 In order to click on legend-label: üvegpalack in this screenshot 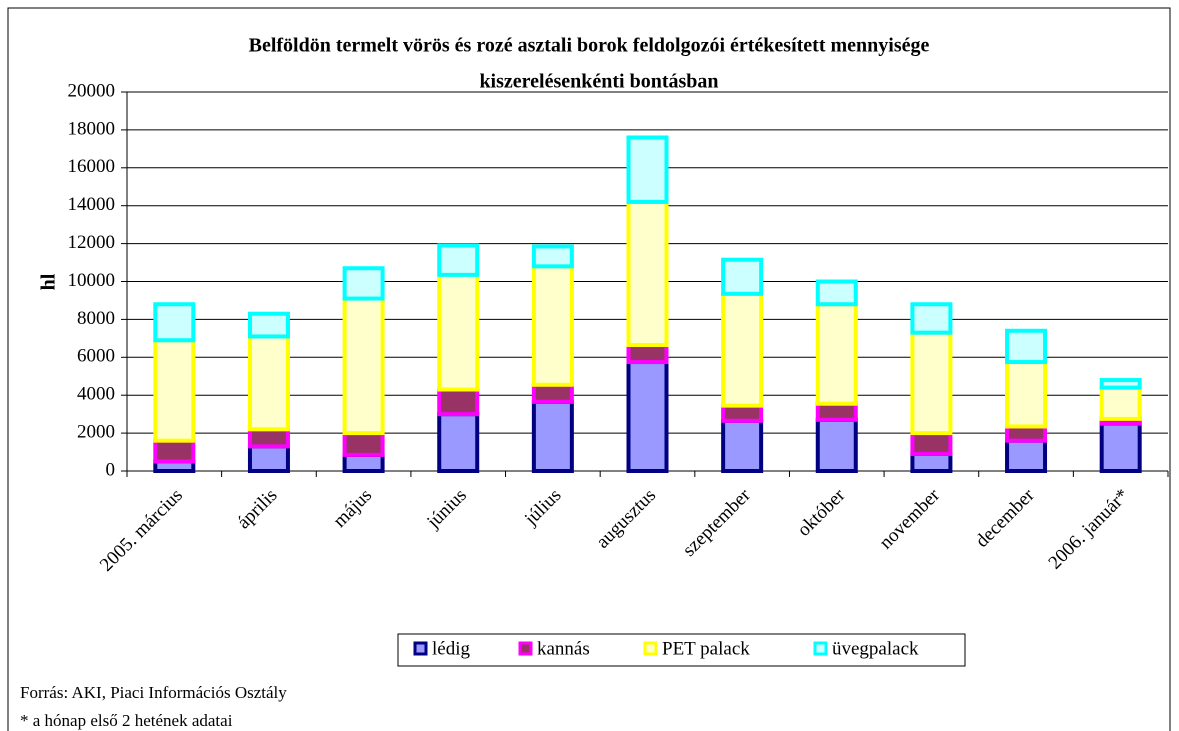, I will do `click(875, 648)`.